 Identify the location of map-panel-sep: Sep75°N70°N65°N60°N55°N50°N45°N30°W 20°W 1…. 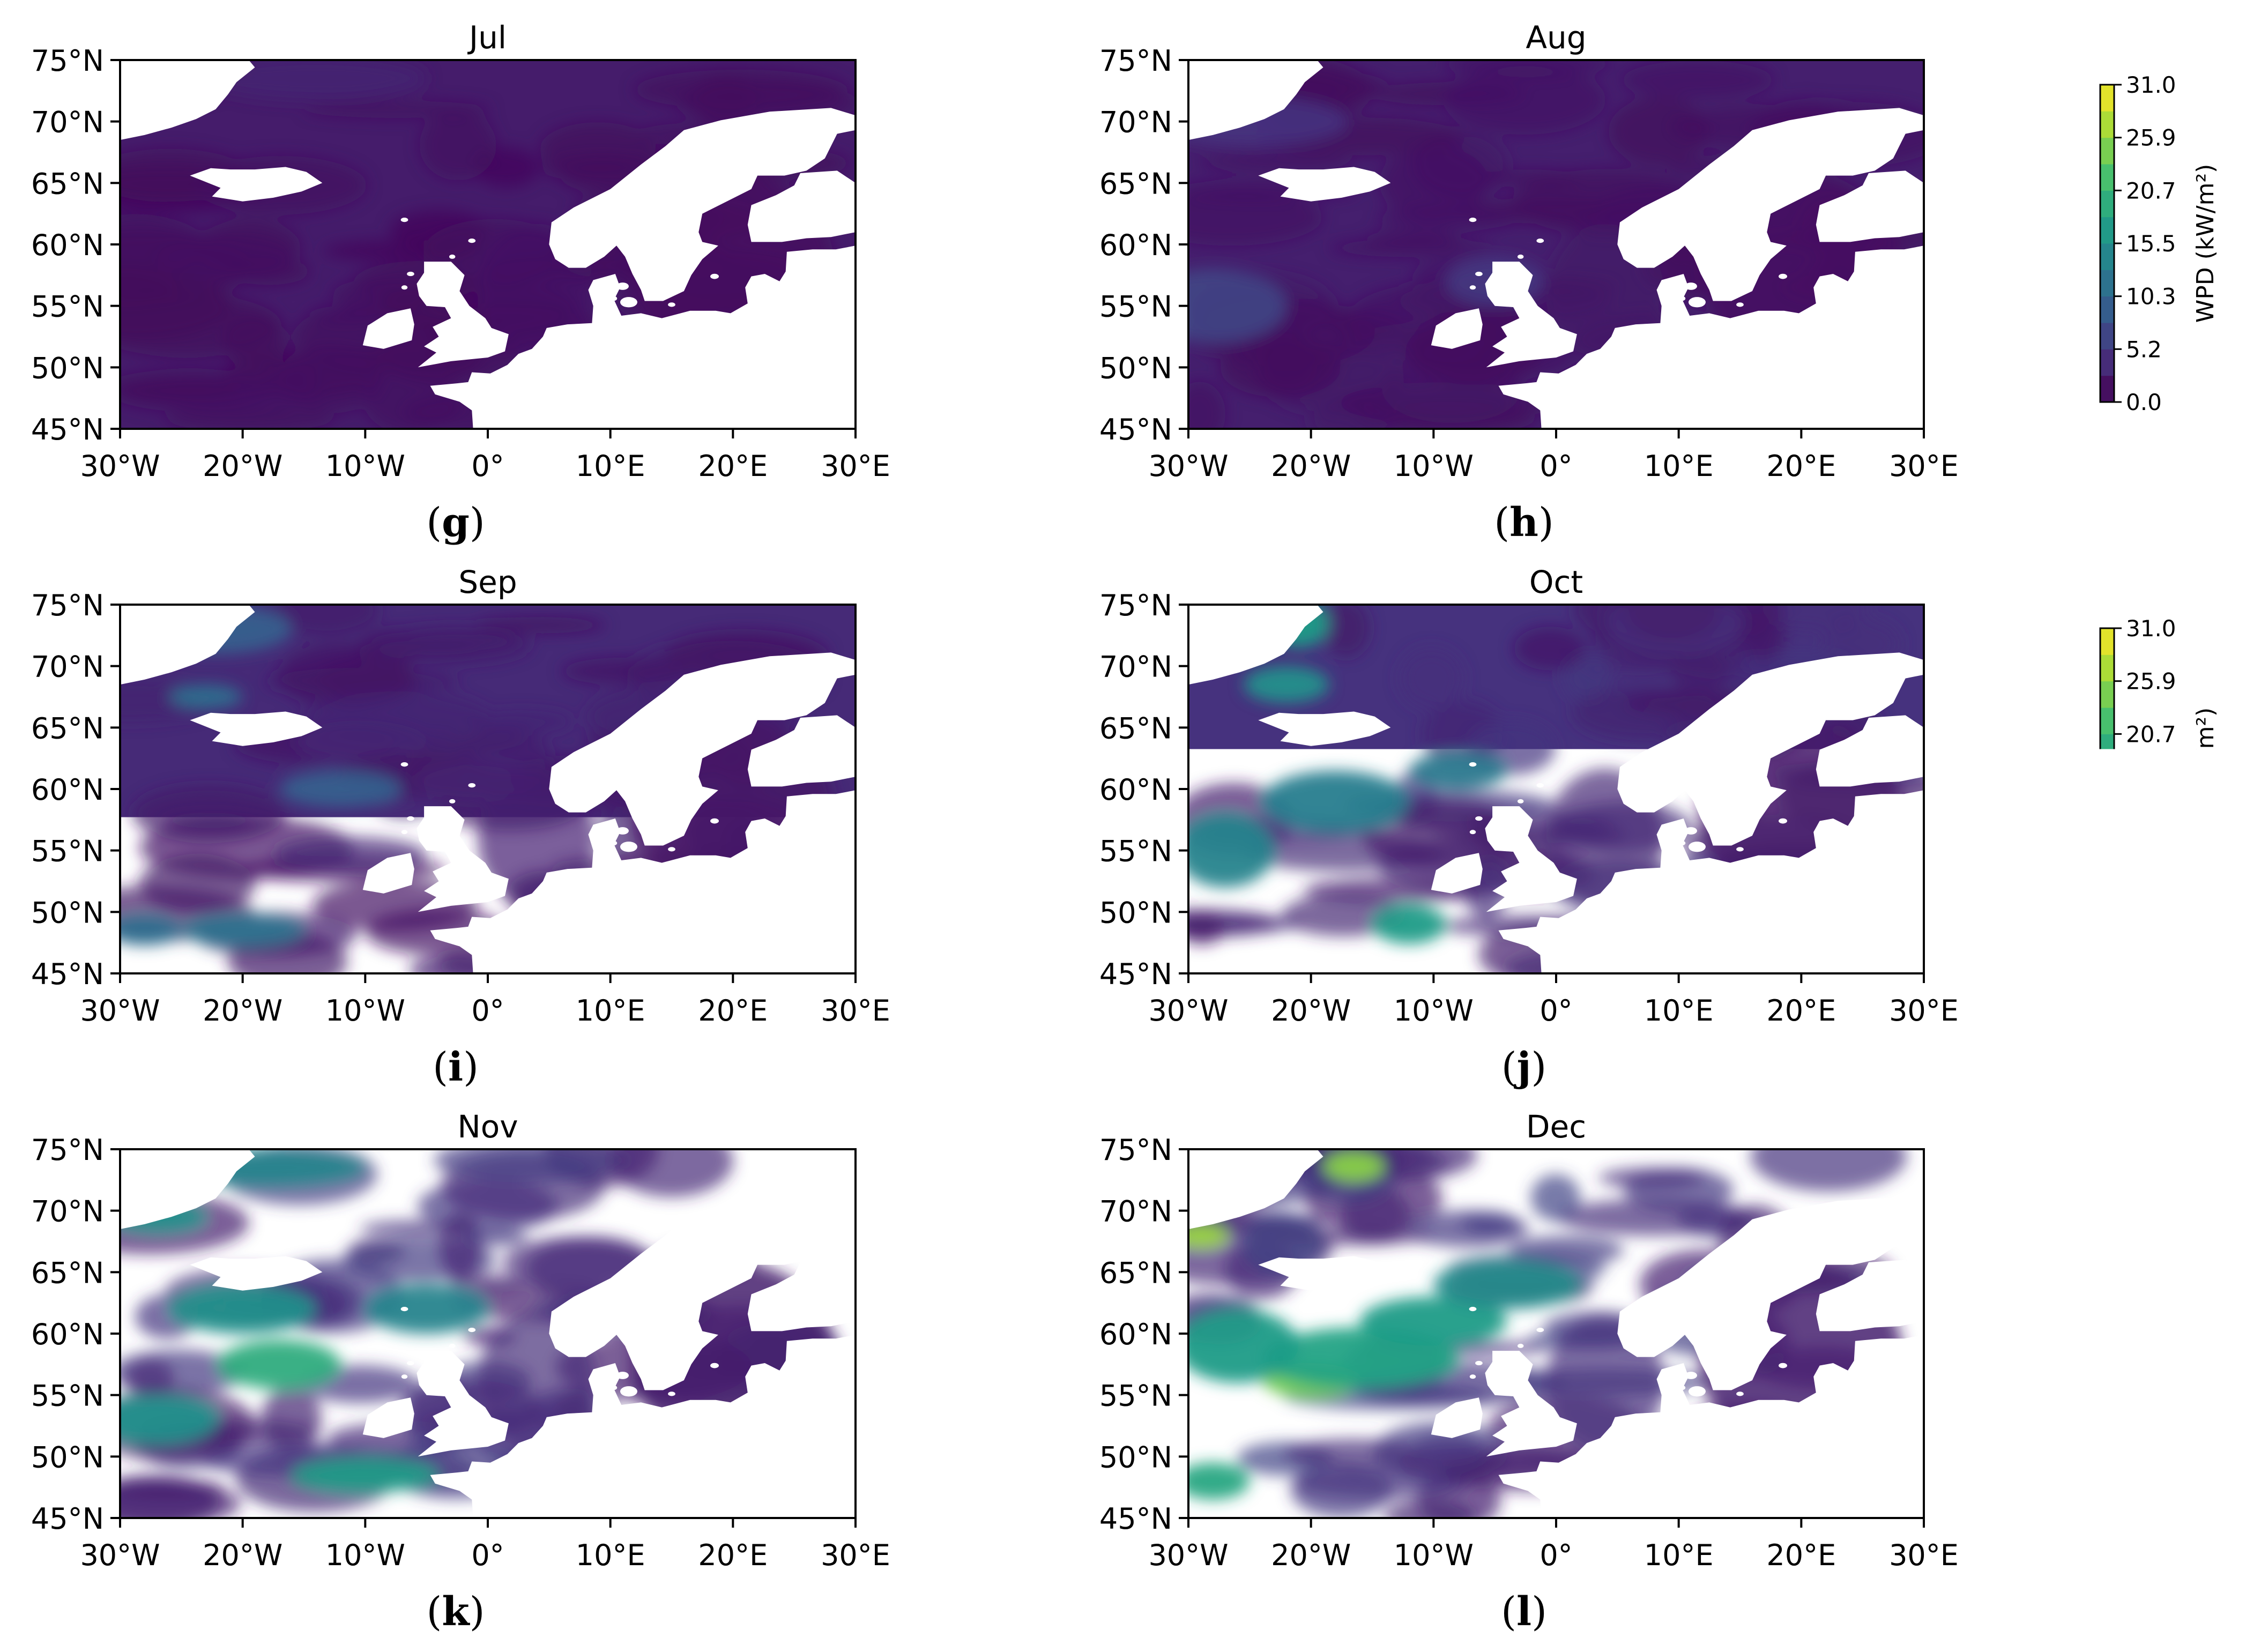
(460, 827).